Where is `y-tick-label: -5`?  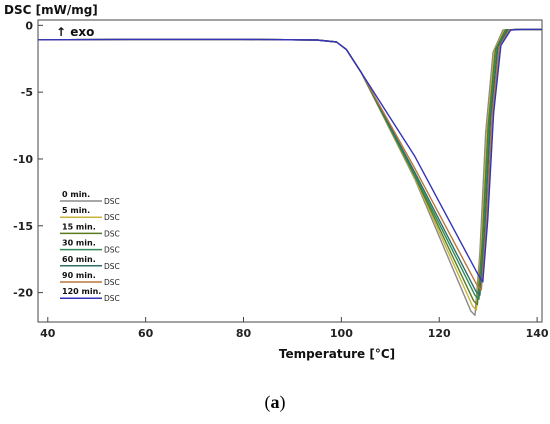
y-tick-label: -5 is located at coordinates (27, 92).